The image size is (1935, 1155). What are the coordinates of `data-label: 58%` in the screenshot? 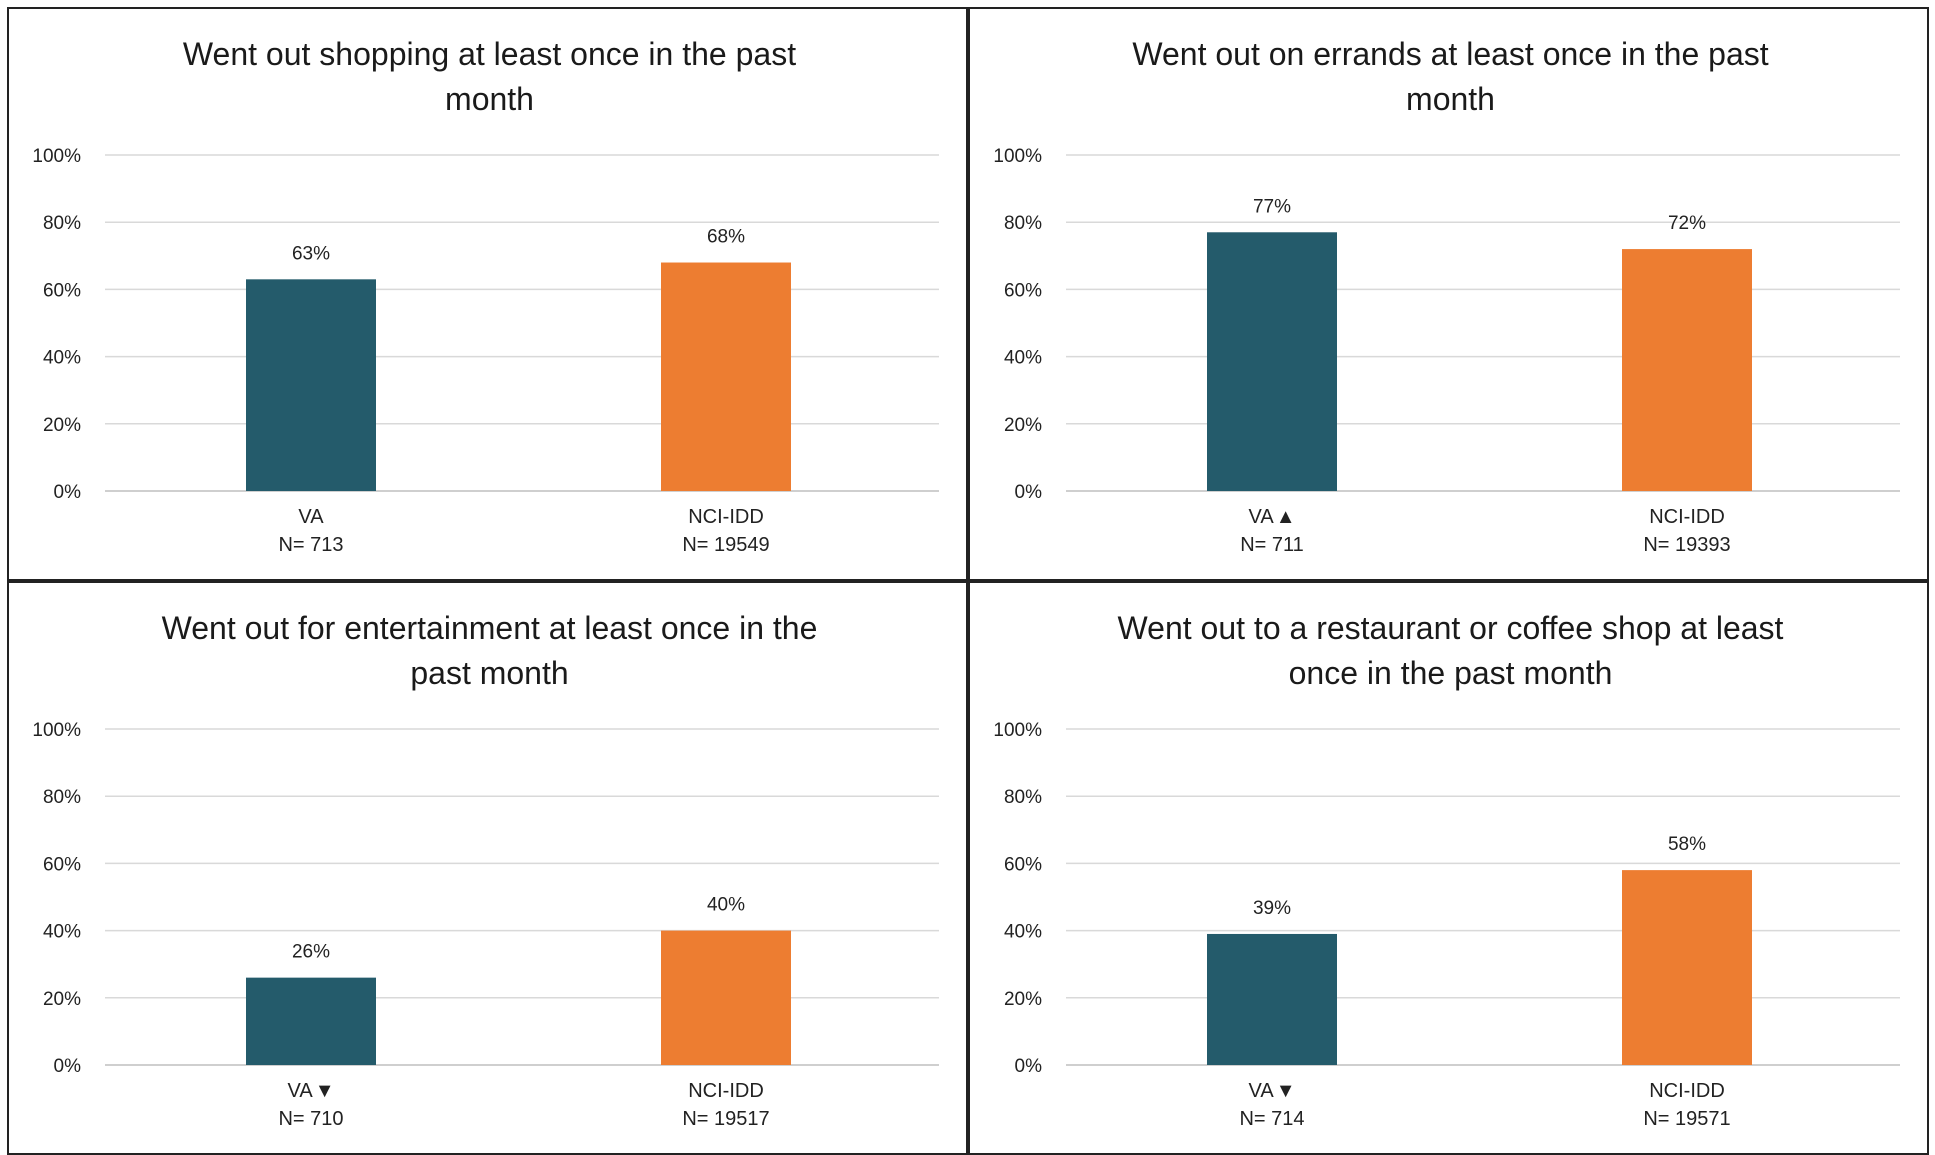 It's located at (1687, 844).